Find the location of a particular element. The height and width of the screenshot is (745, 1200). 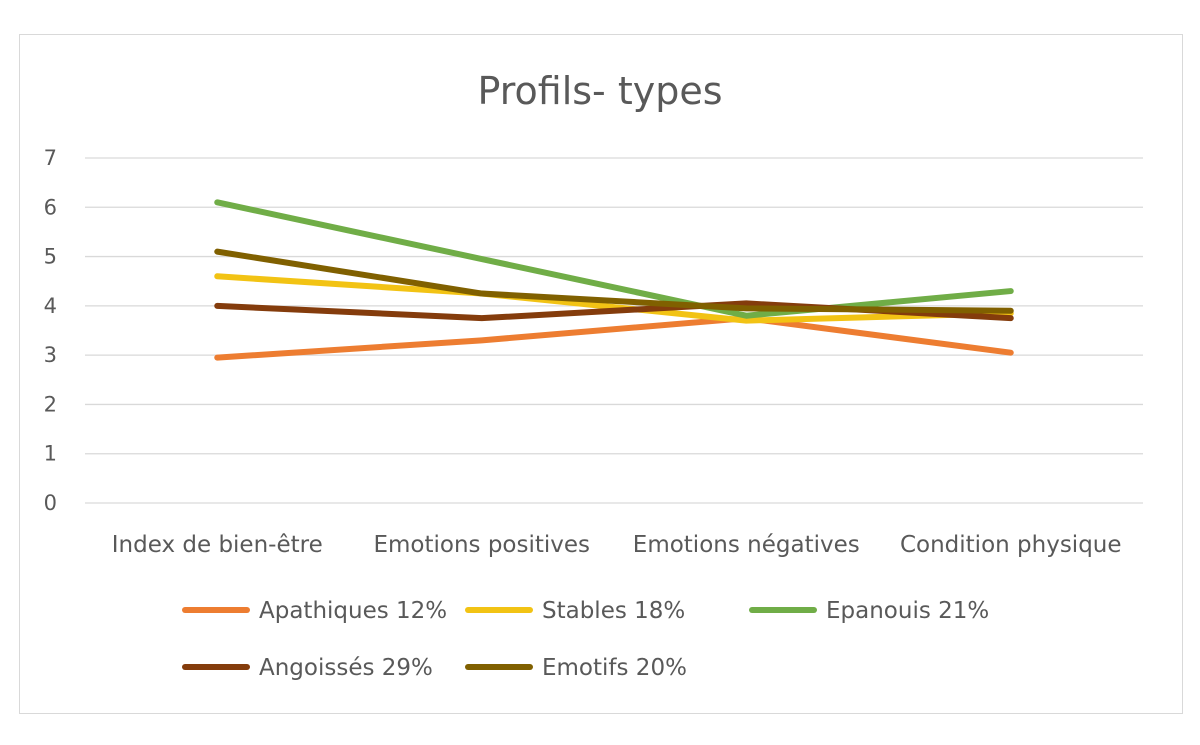

legend-item: Stables 18% is located at coordinates (575, 611).